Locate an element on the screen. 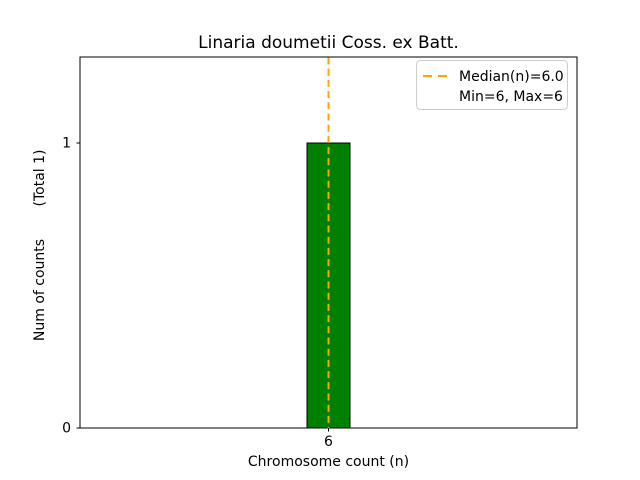 This screenshot has height=480, width=640. legend-box is located at coordinates (492, 85).